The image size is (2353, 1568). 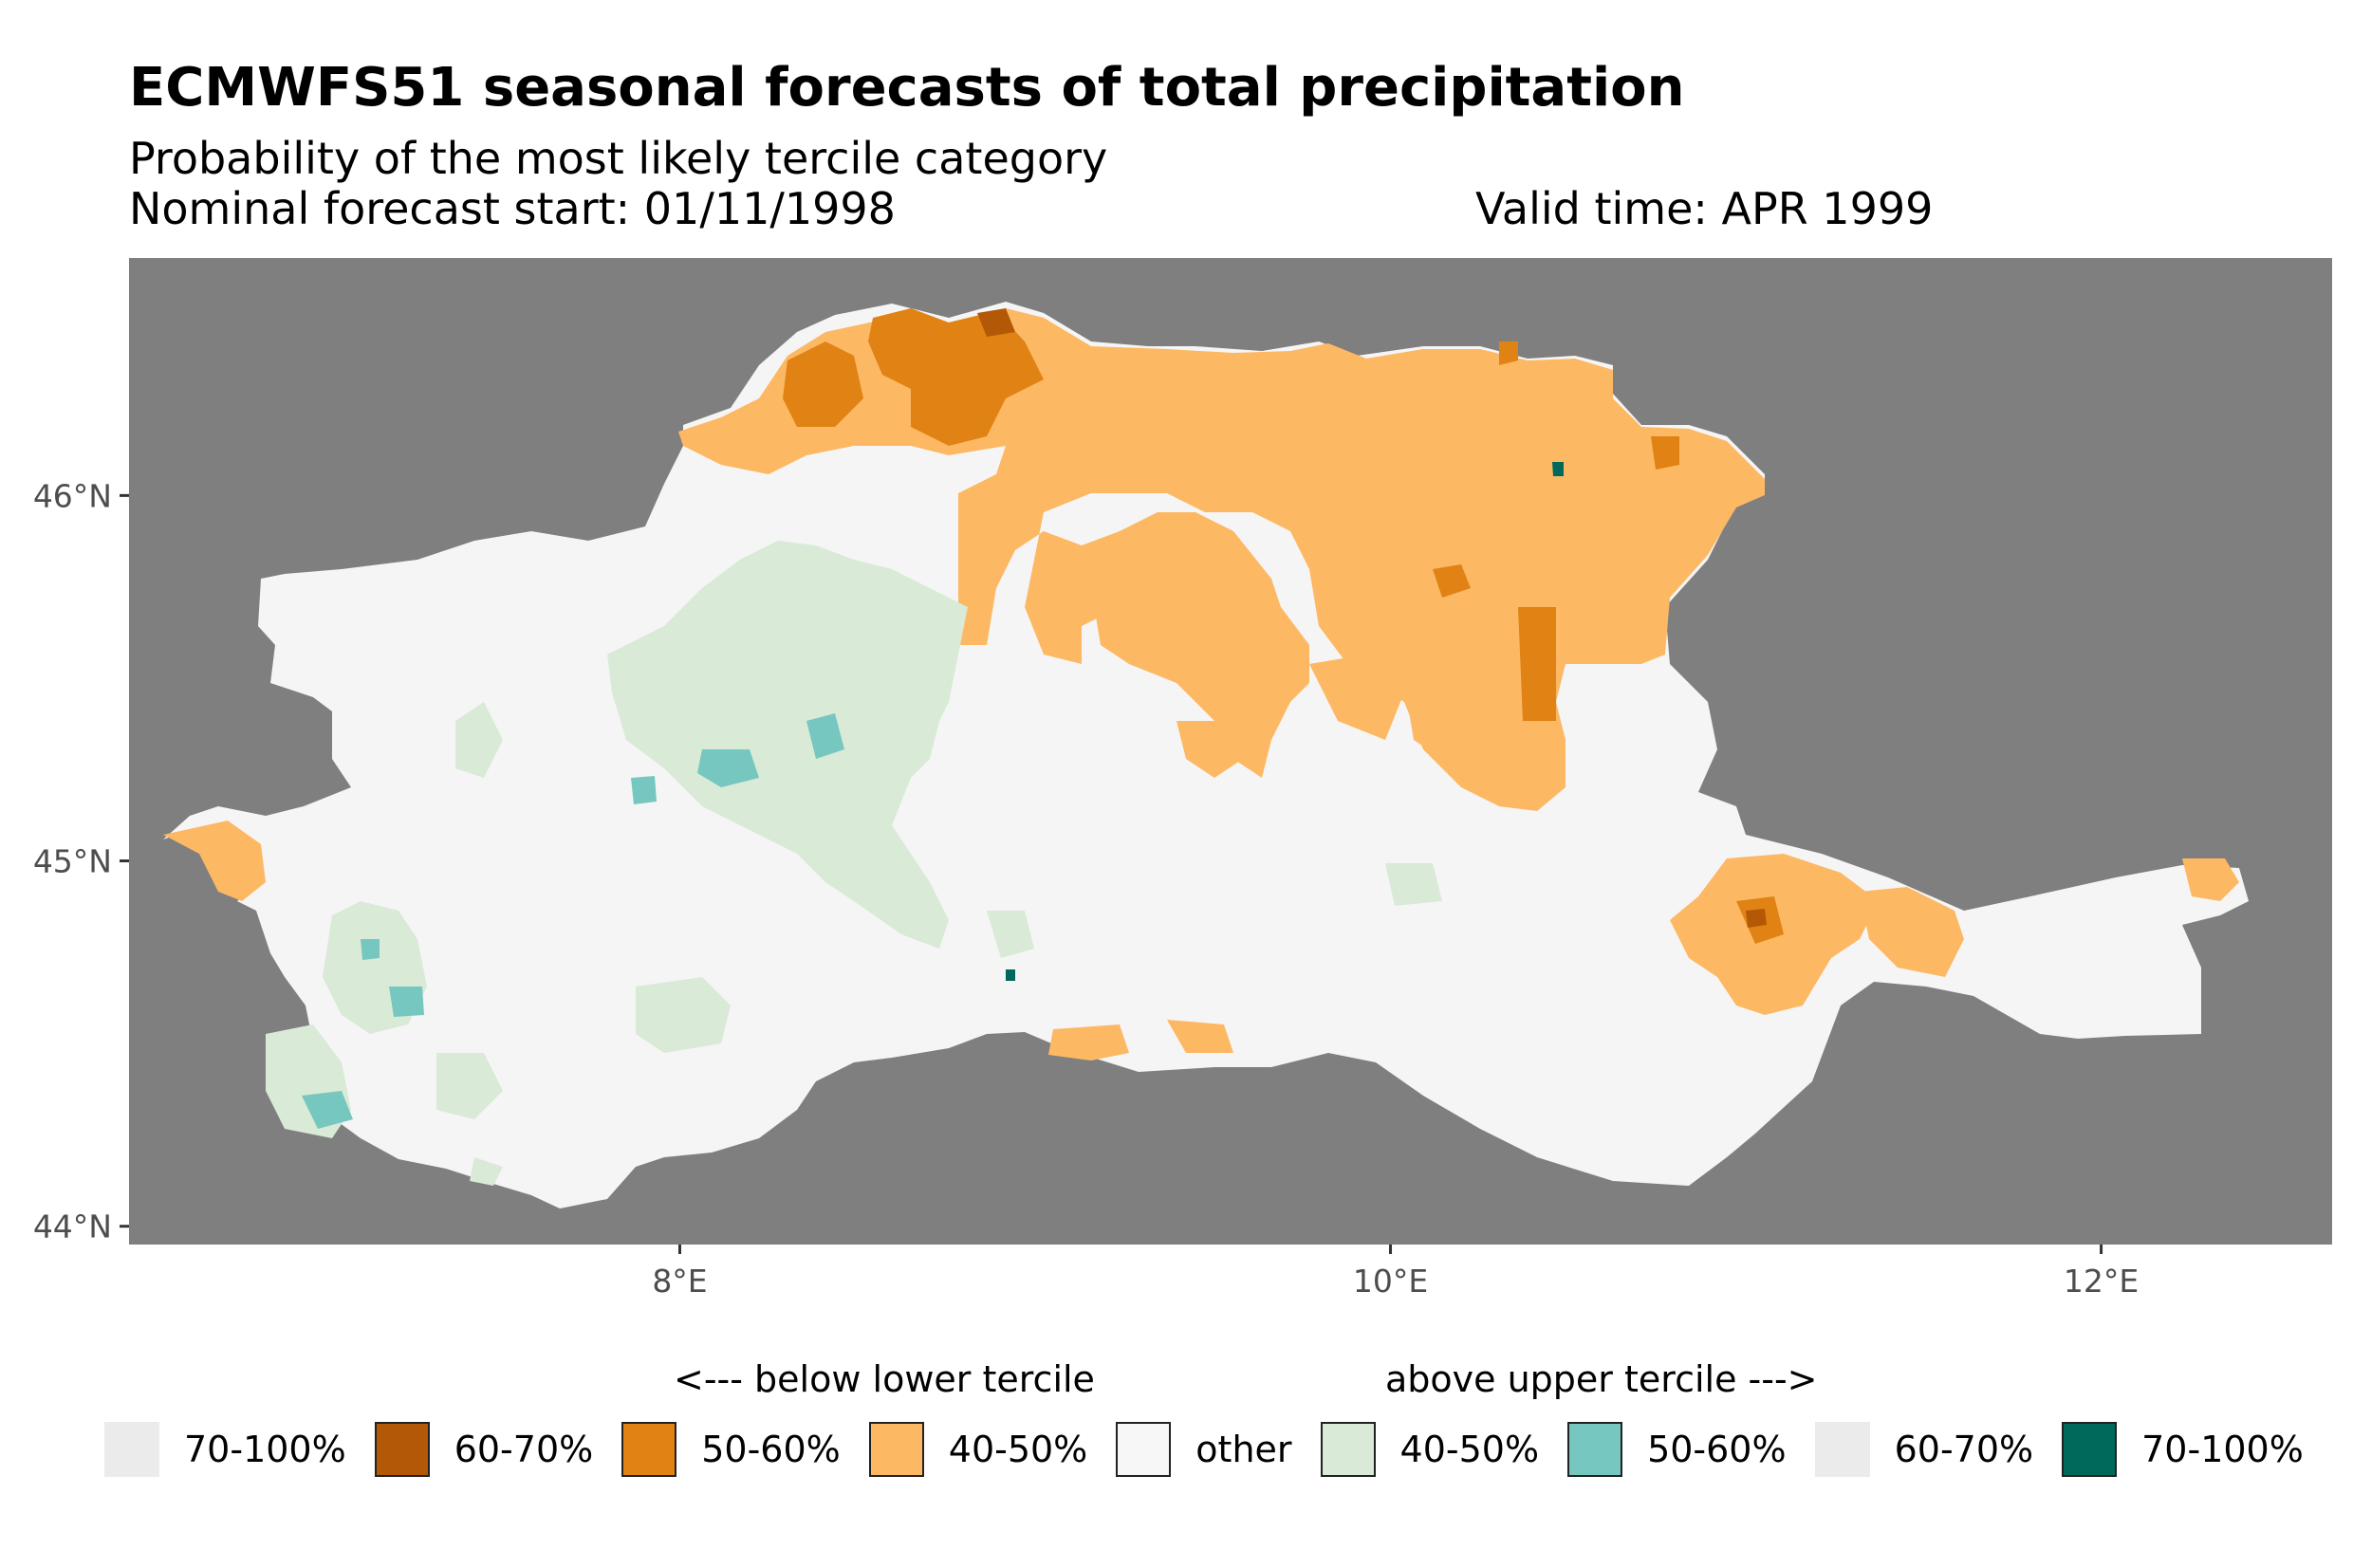 I want to click on legend-item: other, so click(x=1204, y=1450).